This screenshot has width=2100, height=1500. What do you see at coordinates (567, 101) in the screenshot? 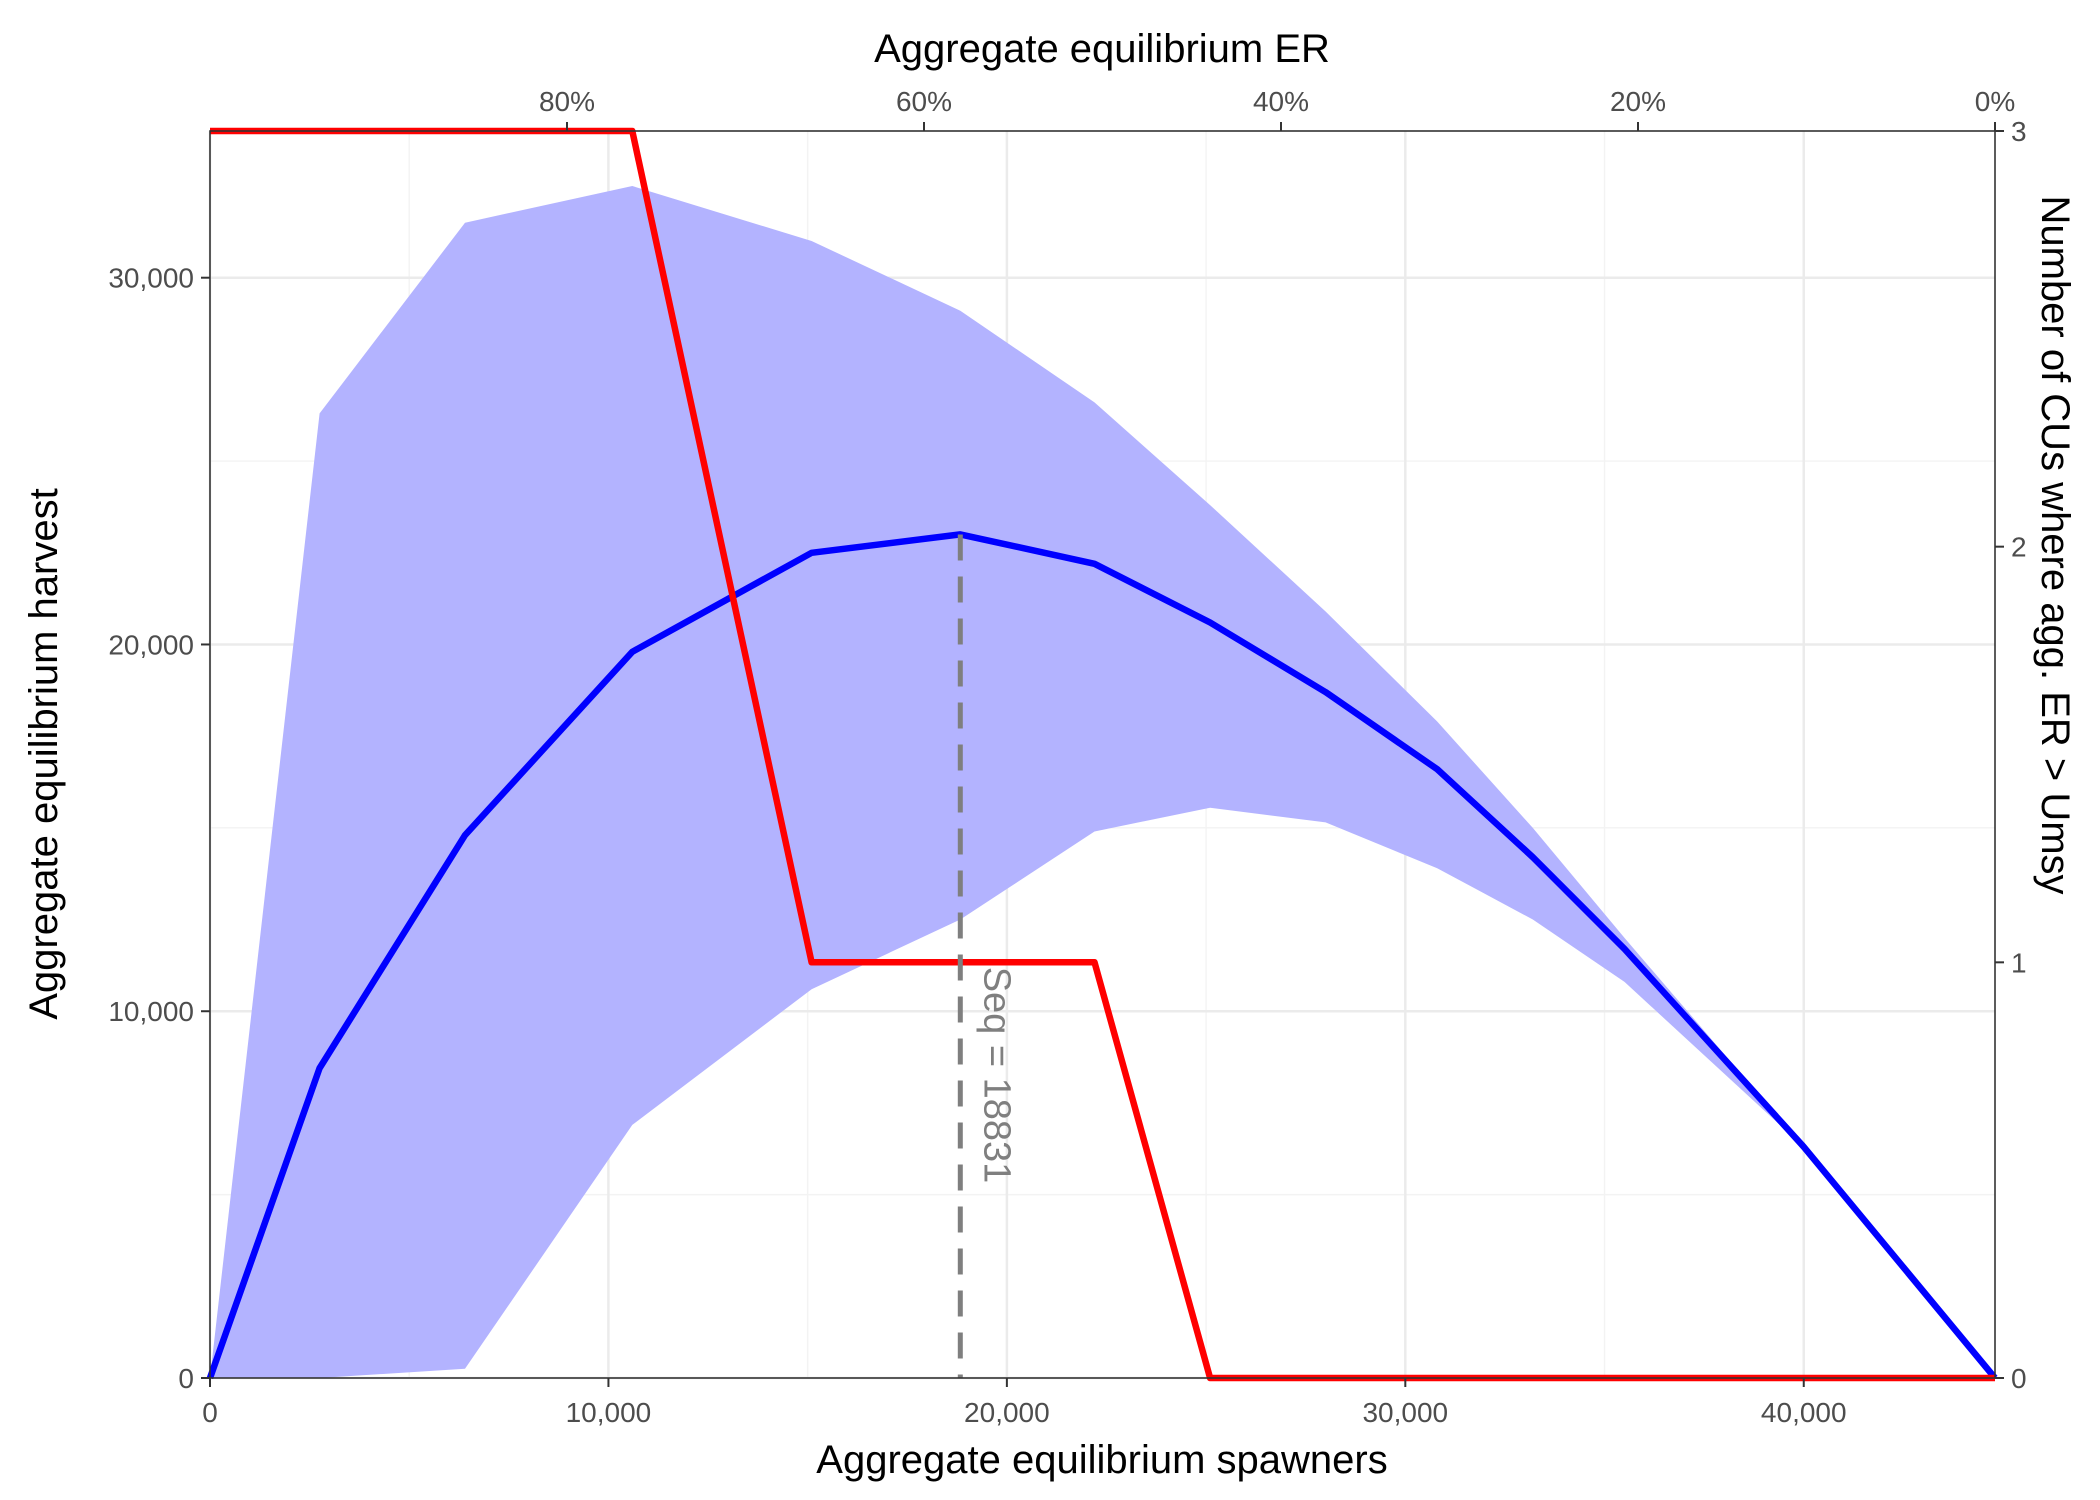
I see `x2-tick-label: 80%` at bounding box center [567, 101].